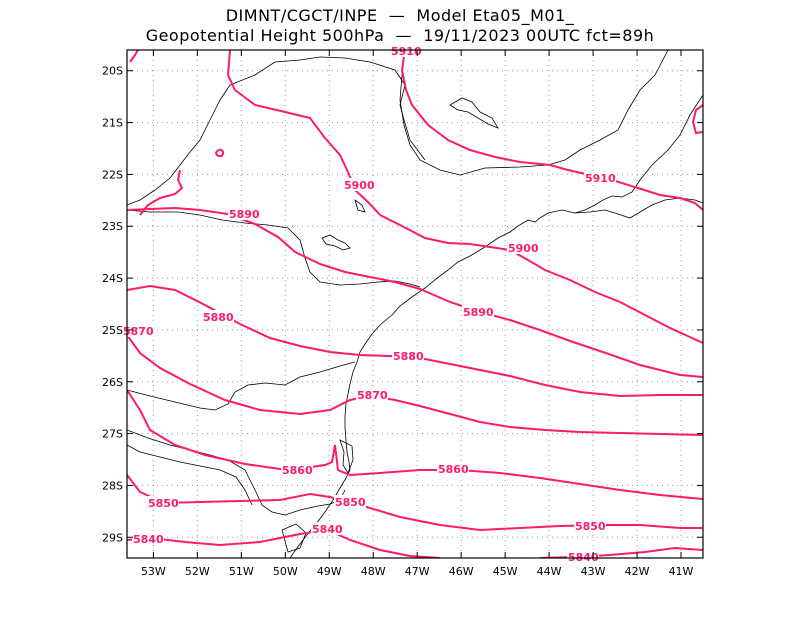 The image size is (800, 618). What do you see at coordinates (241, 571) in the screenshot?
I see `lon-tick-label: 51W` at bounding box center [241, 571].